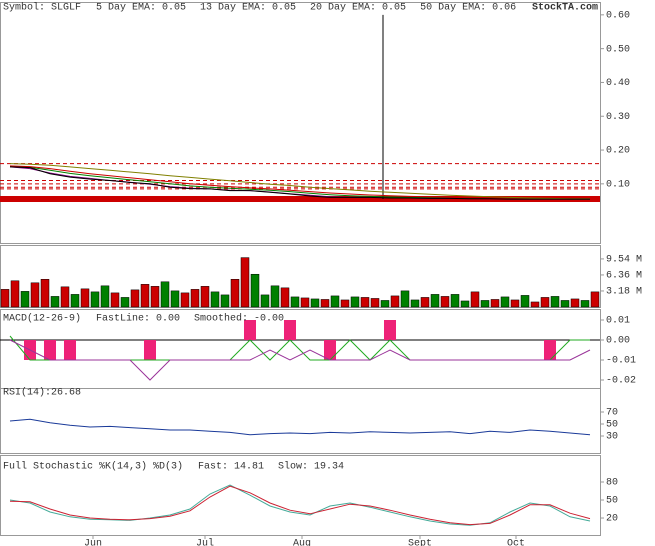 The width and height of the screenshot is (655, 546). What do you see at coordinates (141, 8) in the screenshot?
I see `legend-entry: 5 Day EMA: 0.05` at bounding box center [141, 8].